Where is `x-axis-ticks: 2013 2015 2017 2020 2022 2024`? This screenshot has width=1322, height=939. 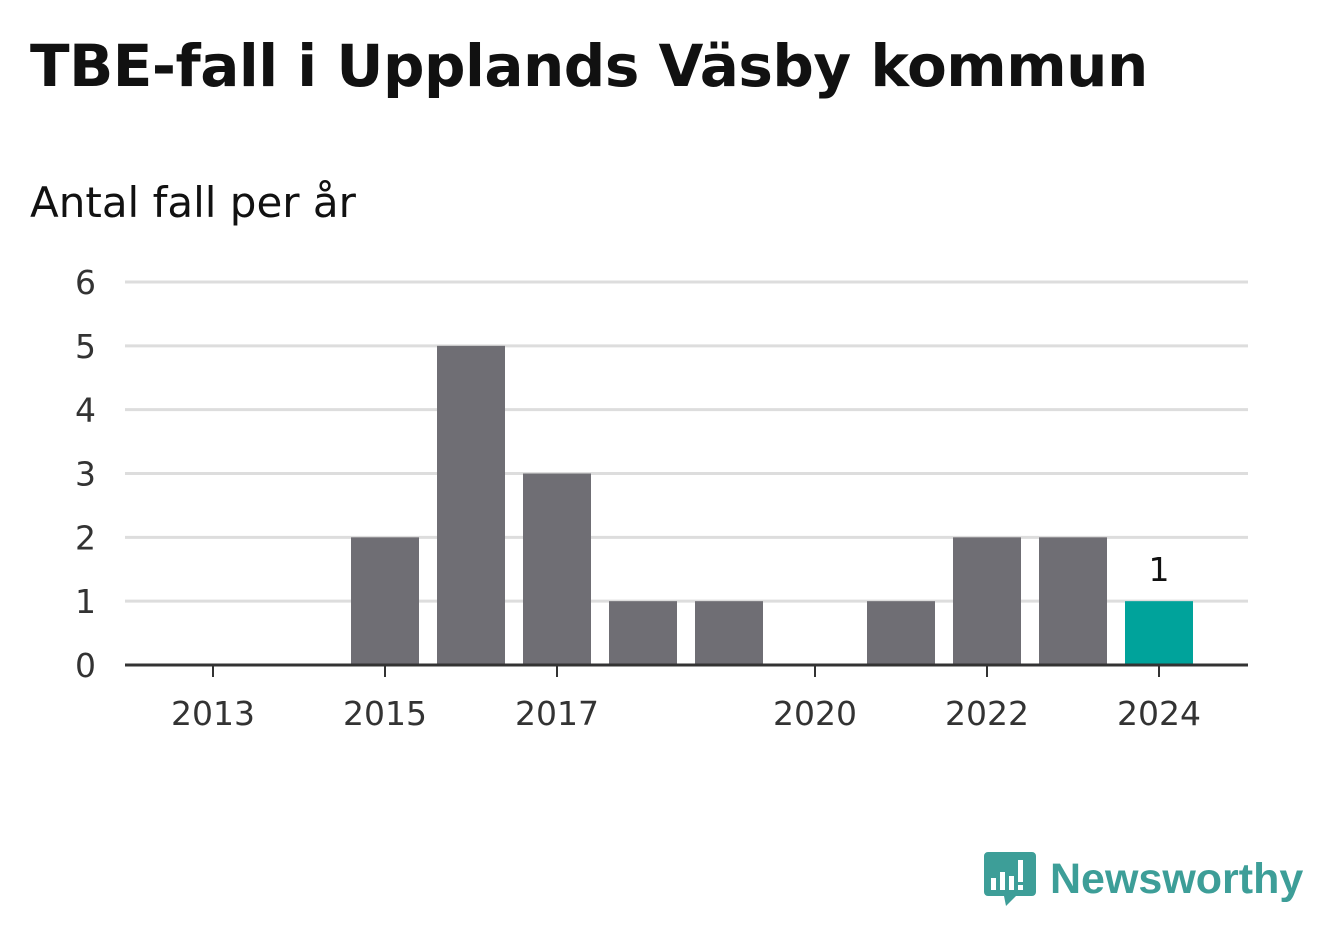
x-axis-ticks: 2013 2015 2017 2020 2022 2024 is located at coordinates (686, 699).